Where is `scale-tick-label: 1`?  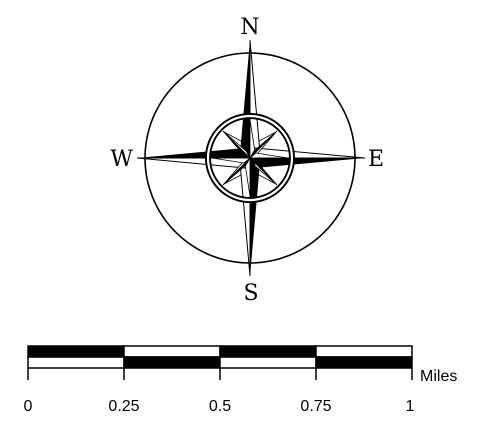 scale-tick-label: 1 is located at coordinates (410, 406).